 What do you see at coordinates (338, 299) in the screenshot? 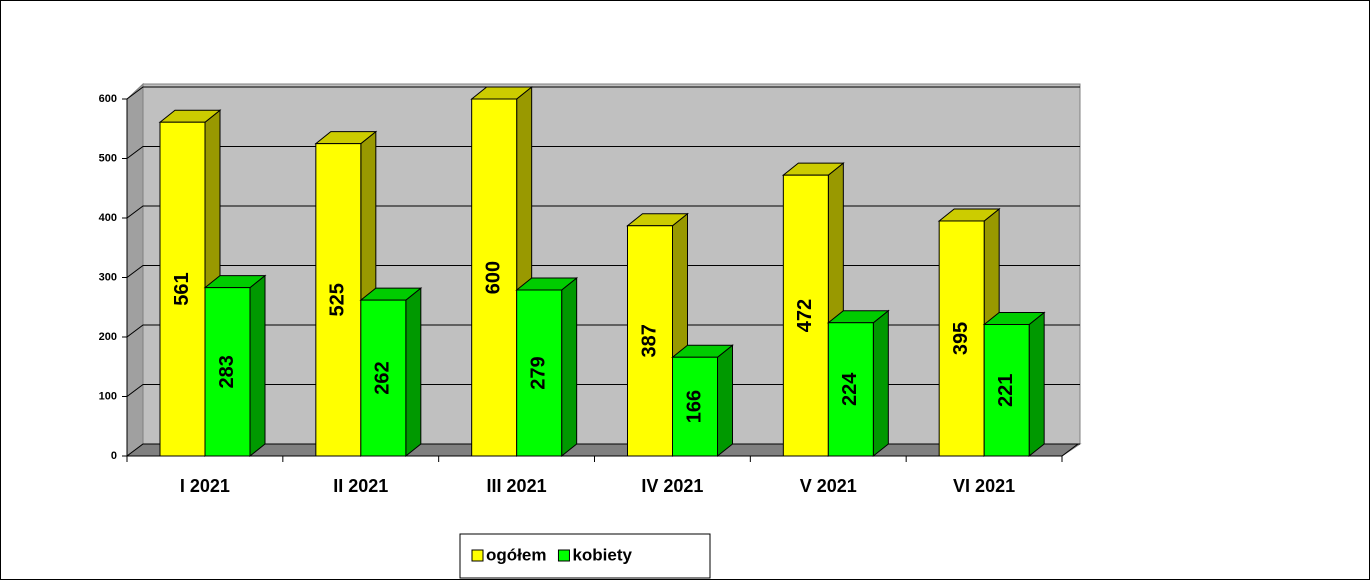
I see `data-label: 525` at bounding box center [338, 299].